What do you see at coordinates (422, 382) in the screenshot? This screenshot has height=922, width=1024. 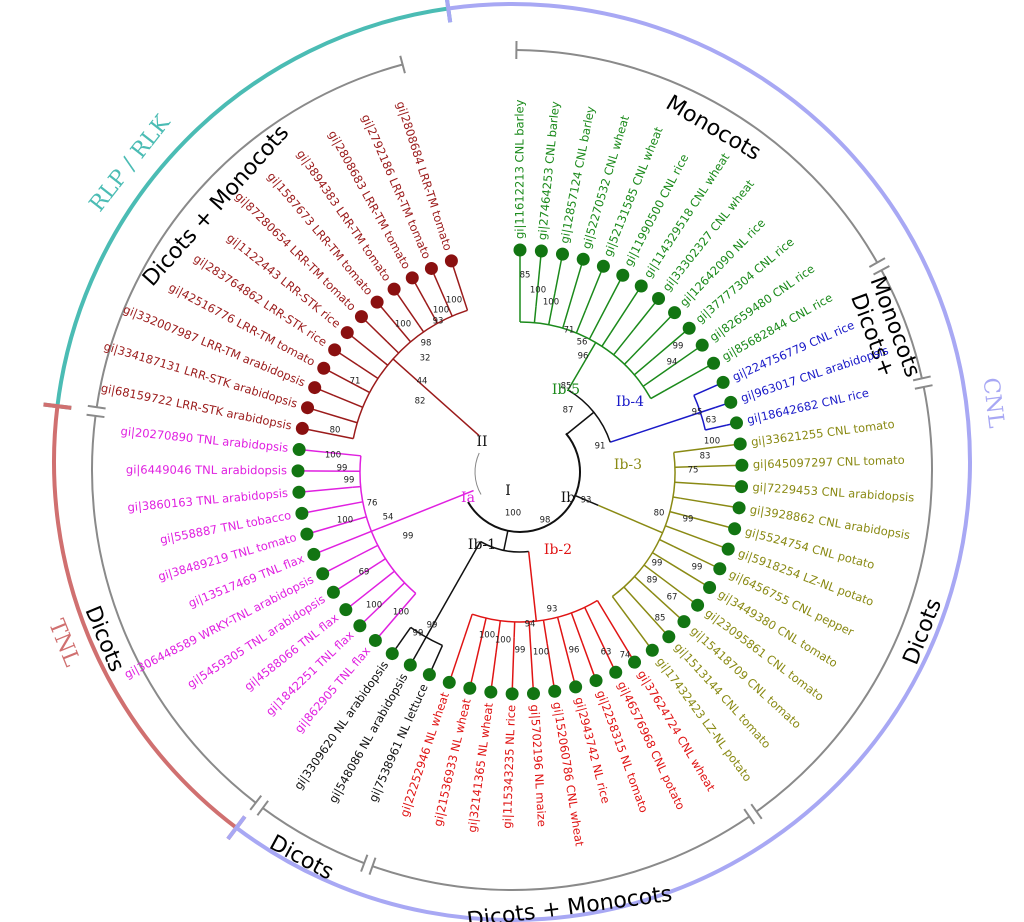 I see `bootstrap-value: 44` at bounding box center [422, 382].